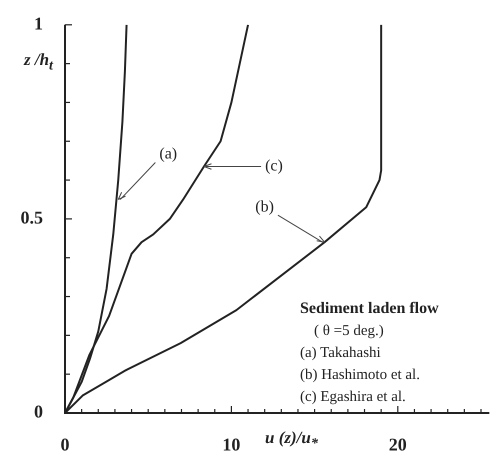  Describe the element at coordinates (264, 207) in the screenshot. I see `annotation: (b)` at that location.